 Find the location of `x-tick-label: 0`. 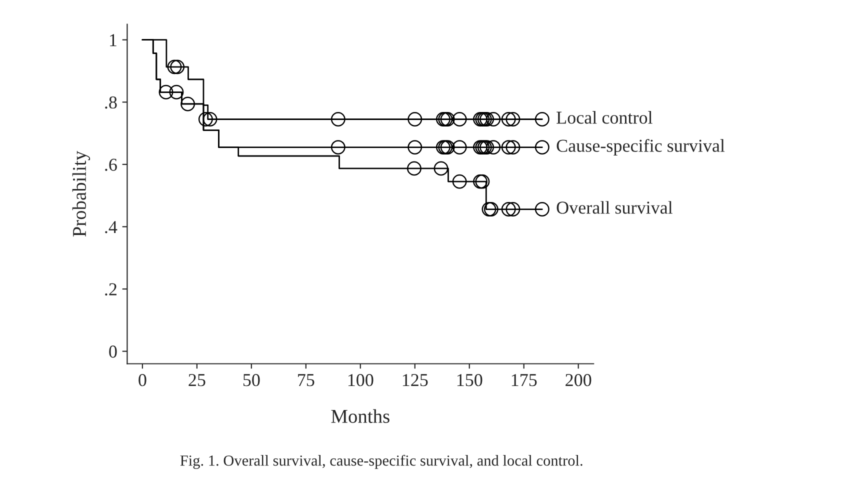

x-tick-label: 0 is located at coordinates (142, 380).